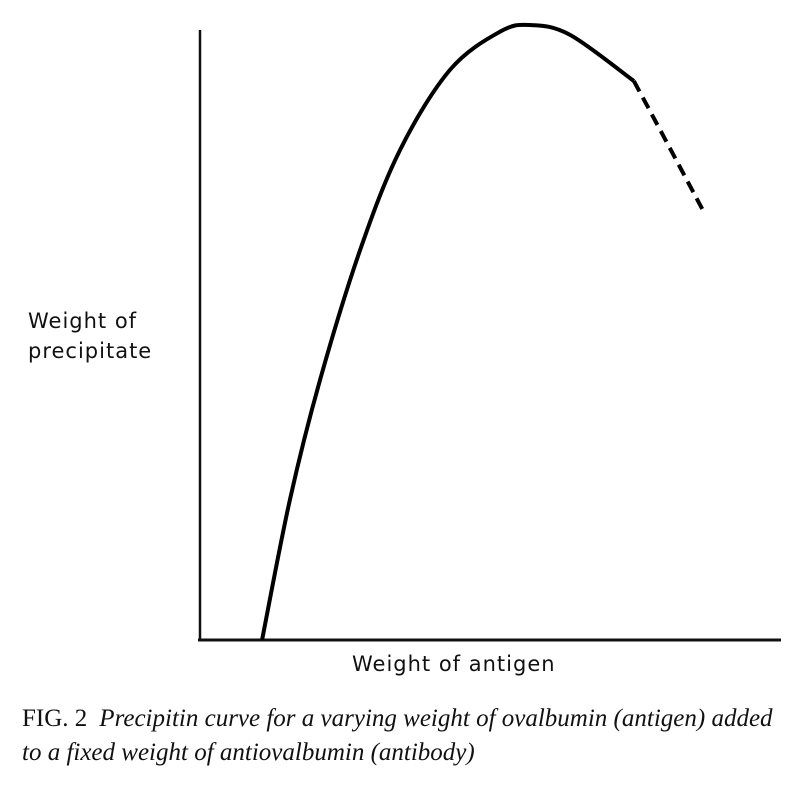  What do you see at coordinates (454, 664) in the screenshot?
I see `x-axis-label: Weight of antigen` at bounding box center [454, 664].